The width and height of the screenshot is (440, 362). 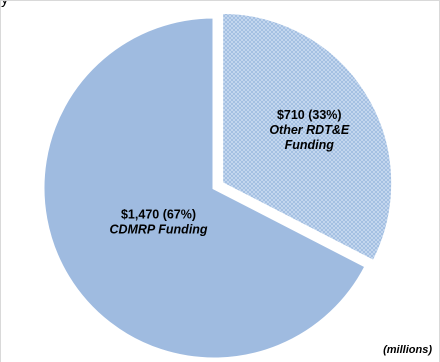 I want to click on slice-value-label: $710 (33%), so click(x=309, y=115).